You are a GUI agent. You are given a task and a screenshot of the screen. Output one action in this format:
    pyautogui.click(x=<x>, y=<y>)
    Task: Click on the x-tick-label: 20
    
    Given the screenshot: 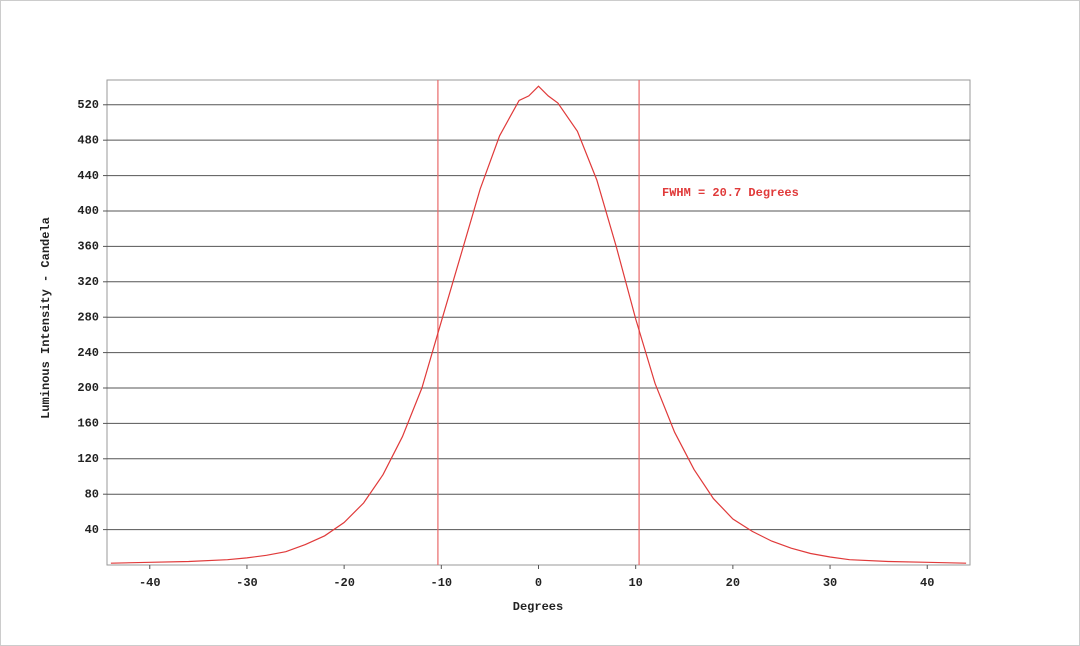 What is the action you would take?
    pyautogui.click(x=733, y=583)
    